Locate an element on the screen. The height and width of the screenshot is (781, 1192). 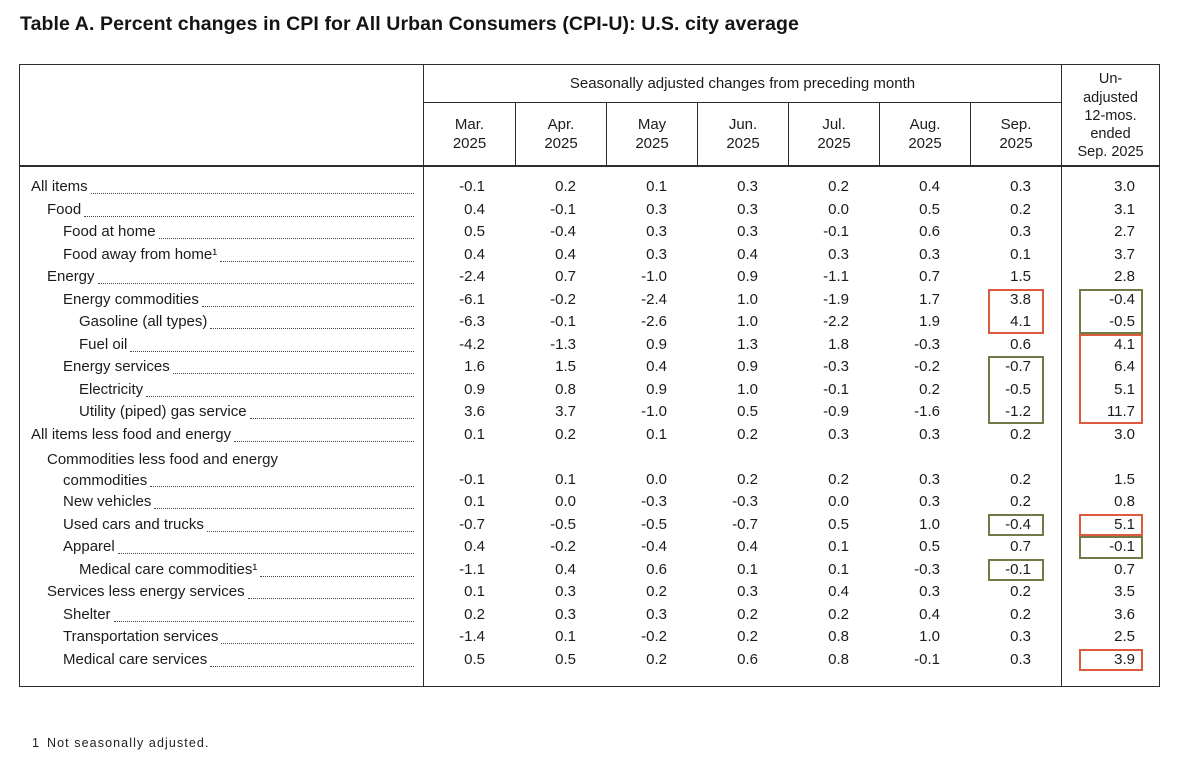
cell-month-3: 0.6 is located at coordinates (747, 659).